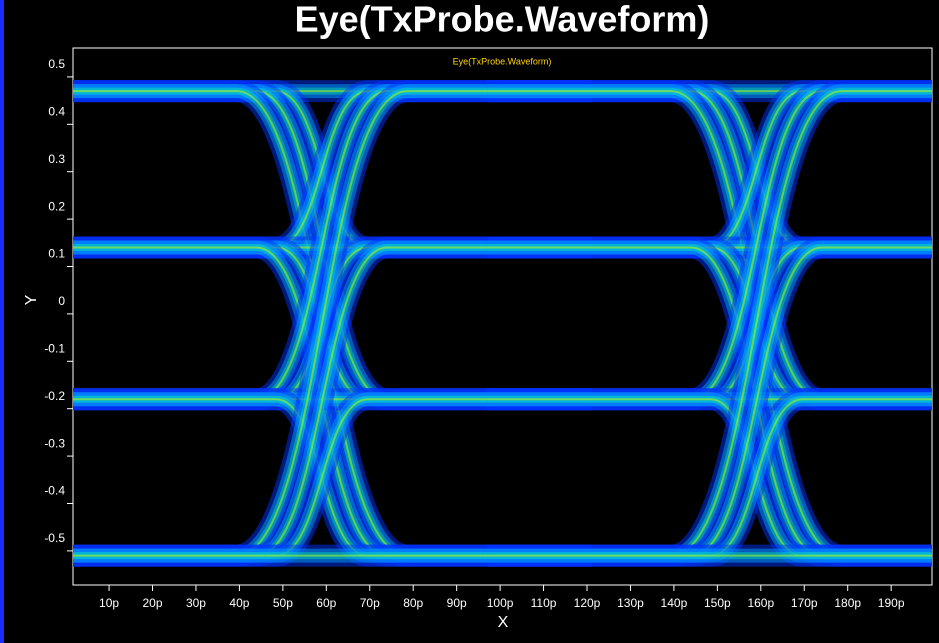 Image resolution: width=939 pixels, height=643 pixels. What do you see at coordinates (587, 603) in the screenshot?
I see `x-tick-label: 120p` at bounding box center [587, 603].